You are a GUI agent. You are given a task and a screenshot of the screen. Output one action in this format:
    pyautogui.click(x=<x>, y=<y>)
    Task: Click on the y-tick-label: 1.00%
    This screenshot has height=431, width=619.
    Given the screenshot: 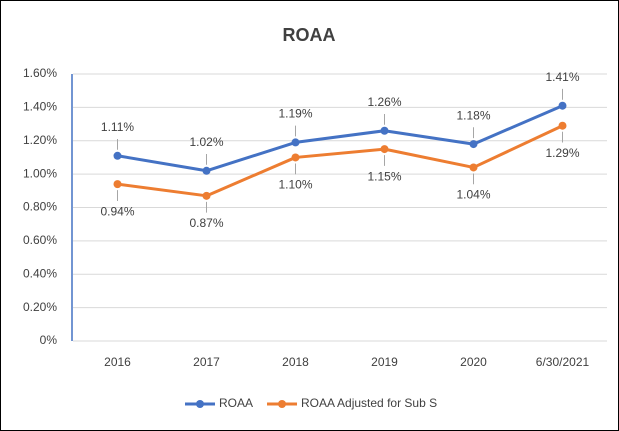 What is the action you would take?
    pyautogui.click(x=40, y=173)
    